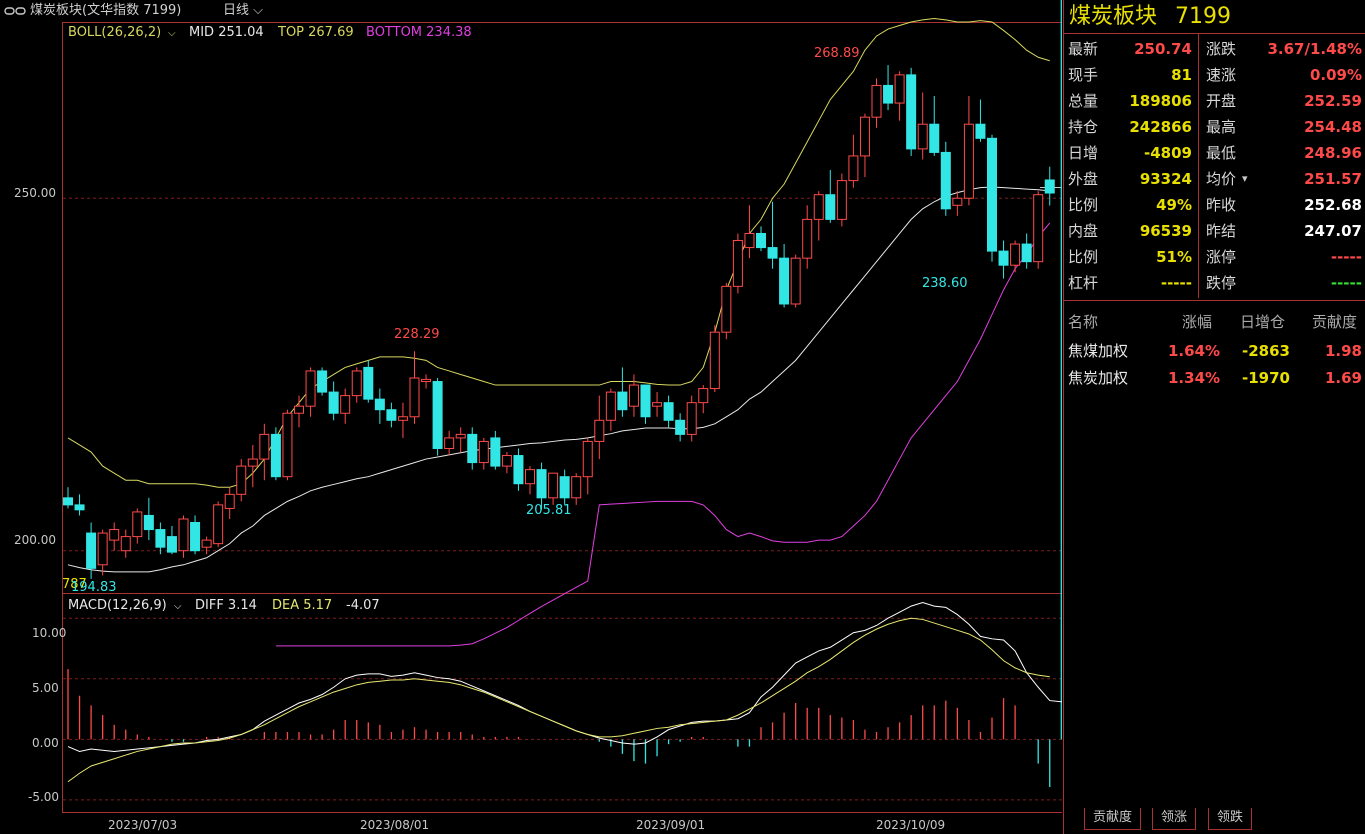 The width and height of the screenshot is (1365, 834). I want to click on quote-label: 日增, so click(1083, 153).